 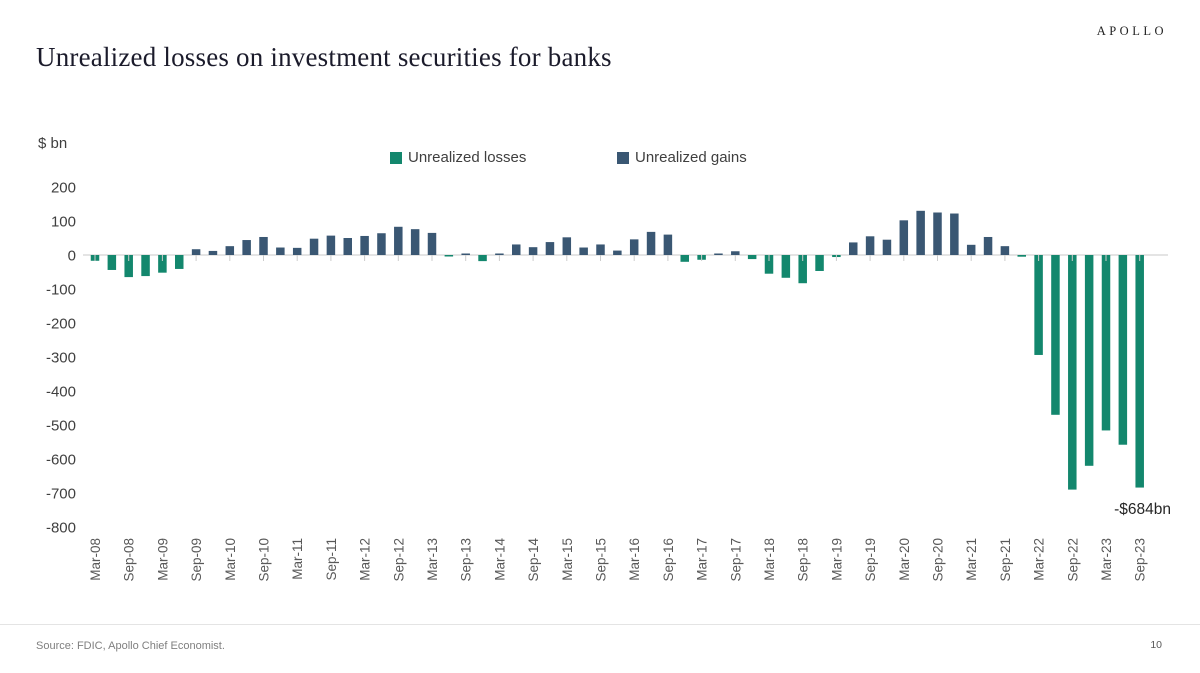 I want to click on legend-item-unrealized-losses: Unrealized losses, so click(x=458, y=157).